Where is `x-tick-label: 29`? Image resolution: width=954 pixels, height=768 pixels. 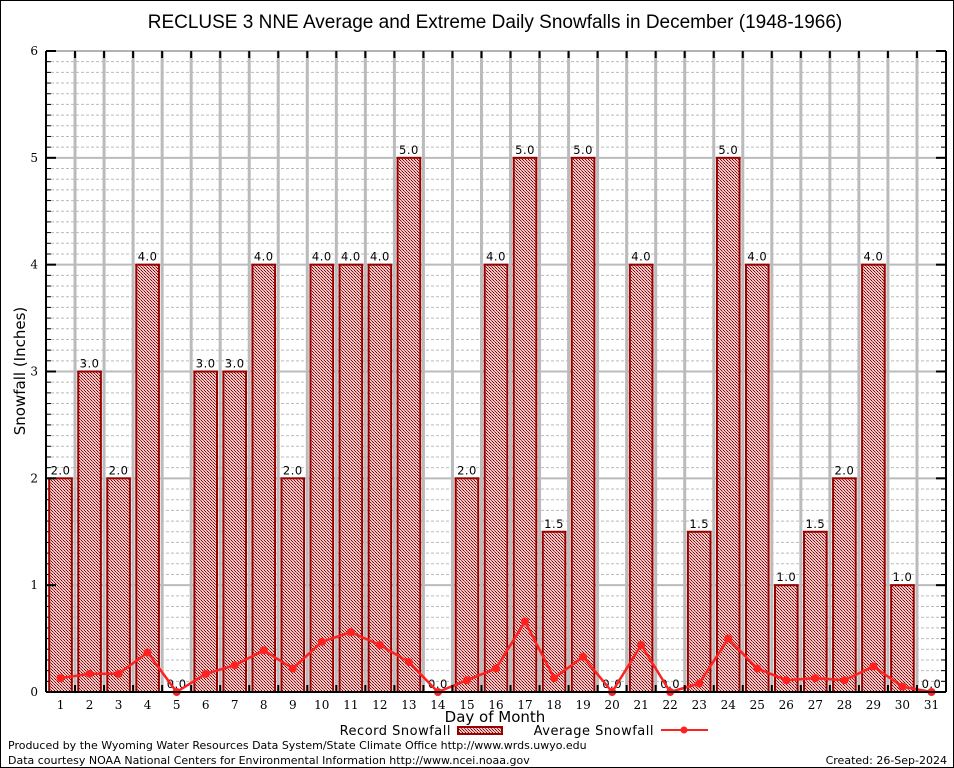
x-tick-label: 29 is located at coordinates (873, 705).